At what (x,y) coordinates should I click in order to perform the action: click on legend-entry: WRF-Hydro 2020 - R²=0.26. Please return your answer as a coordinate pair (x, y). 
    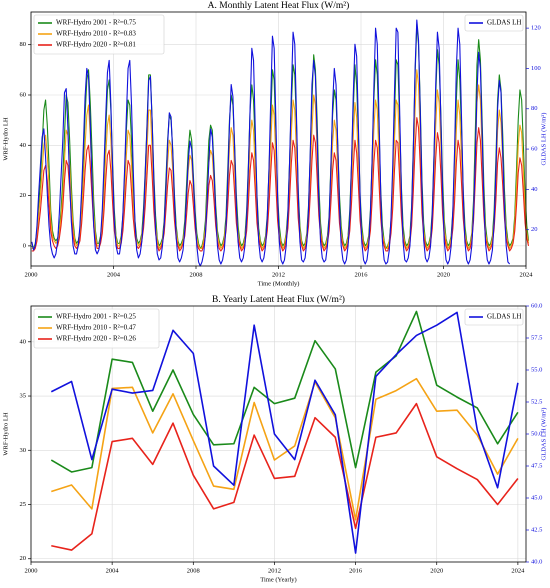
    Looking at the image, I should click on (96, 339).